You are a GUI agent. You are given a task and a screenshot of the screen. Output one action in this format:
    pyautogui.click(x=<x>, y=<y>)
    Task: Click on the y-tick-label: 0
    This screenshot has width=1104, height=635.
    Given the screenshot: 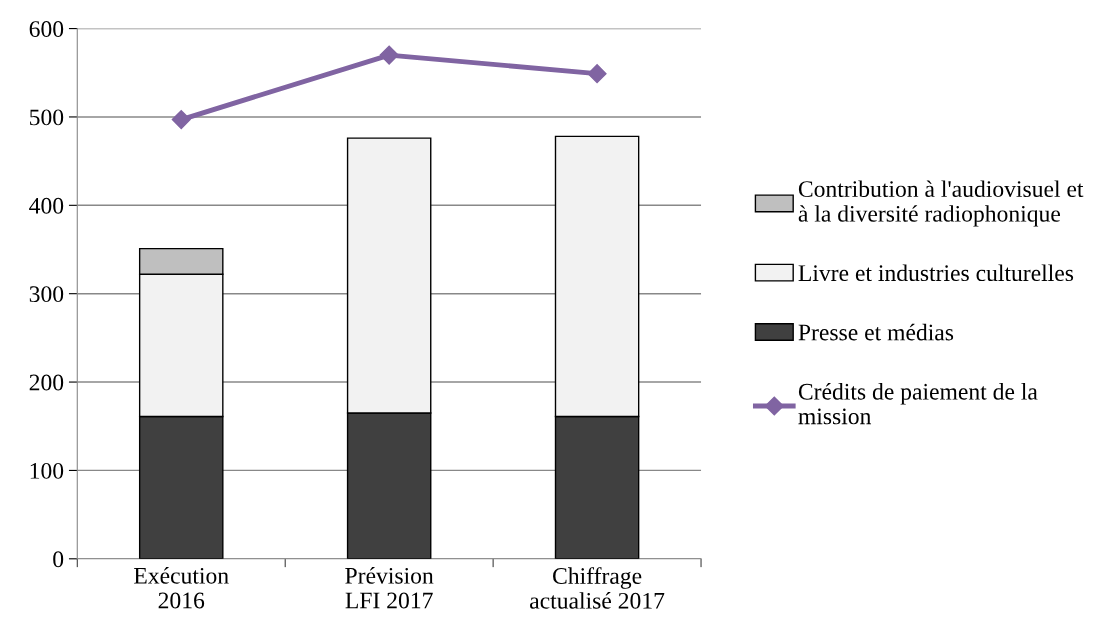 What is the action you would take?
    pyautogui.click(x=58, y=559)
    